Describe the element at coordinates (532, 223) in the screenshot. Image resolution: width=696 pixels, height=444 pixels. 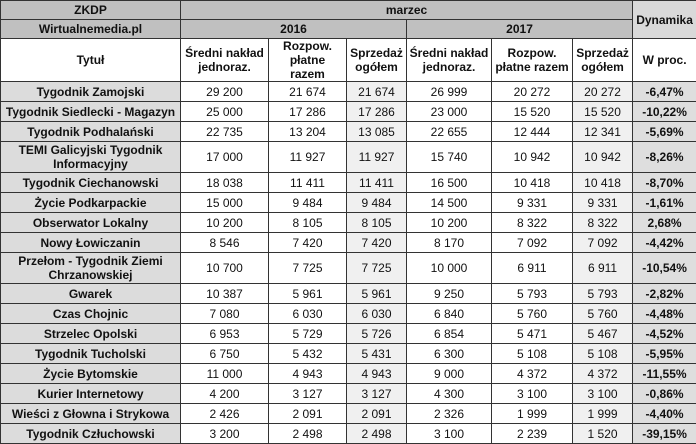
I see `paid-2017-cell: 8 322` at that location.